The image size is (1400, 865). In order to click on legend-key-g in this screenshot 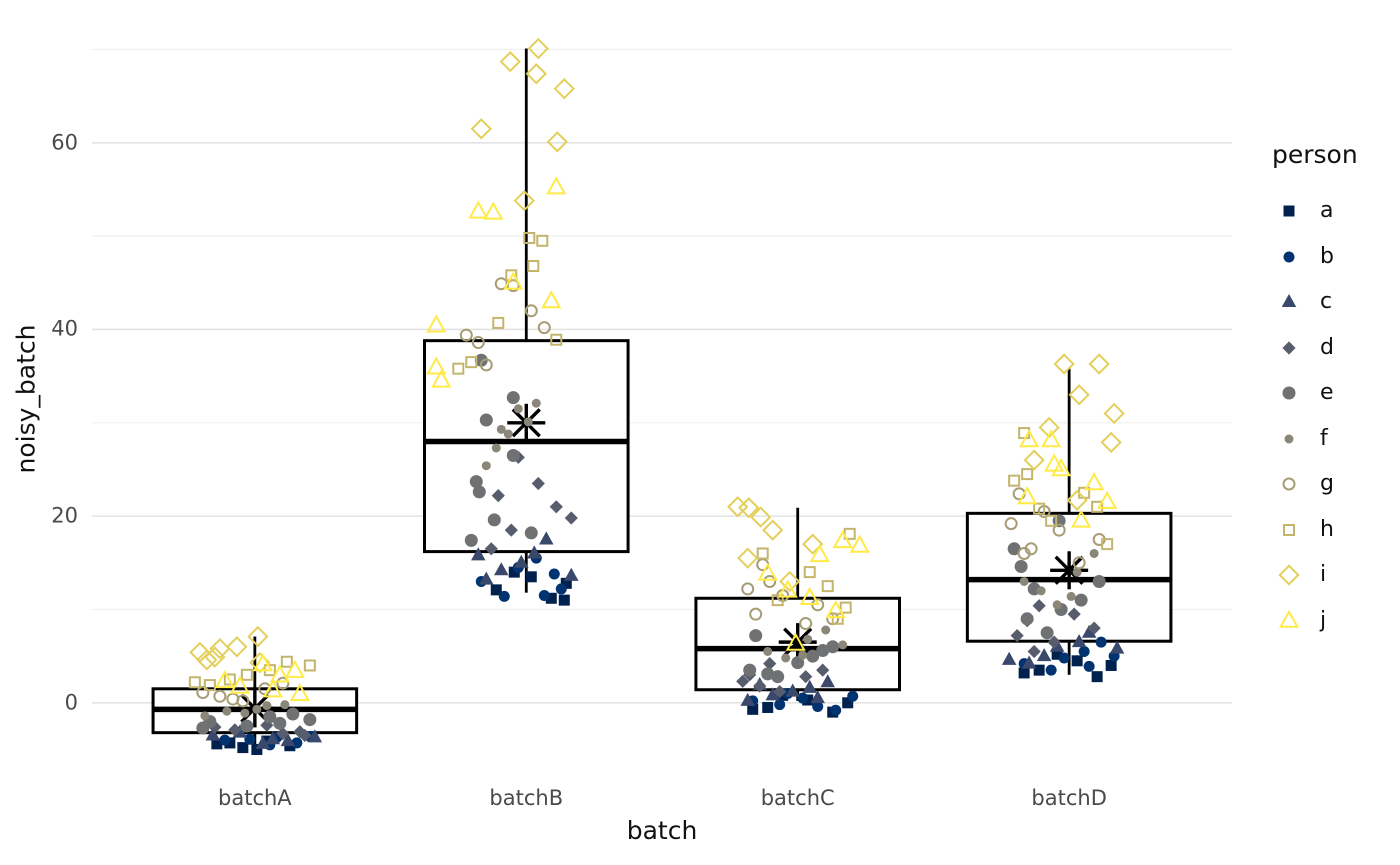, I will do `click(1289, 484)`.